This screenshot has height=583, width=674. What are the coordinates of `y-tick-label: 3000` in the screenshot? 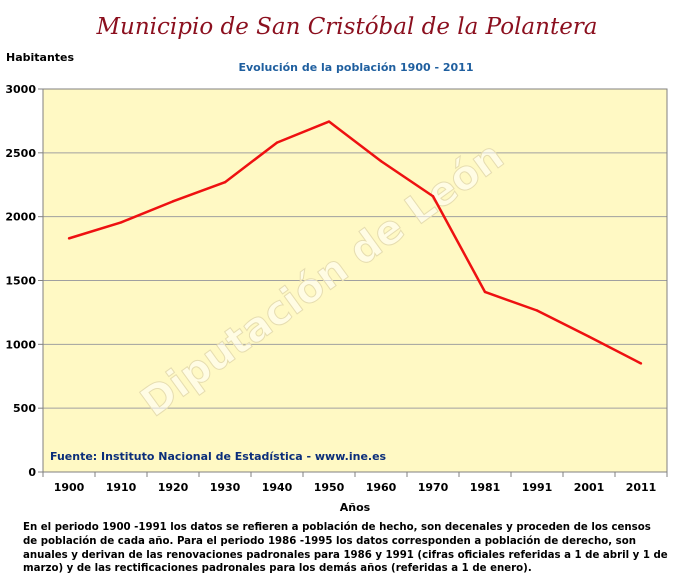 It's located at (20, 89).